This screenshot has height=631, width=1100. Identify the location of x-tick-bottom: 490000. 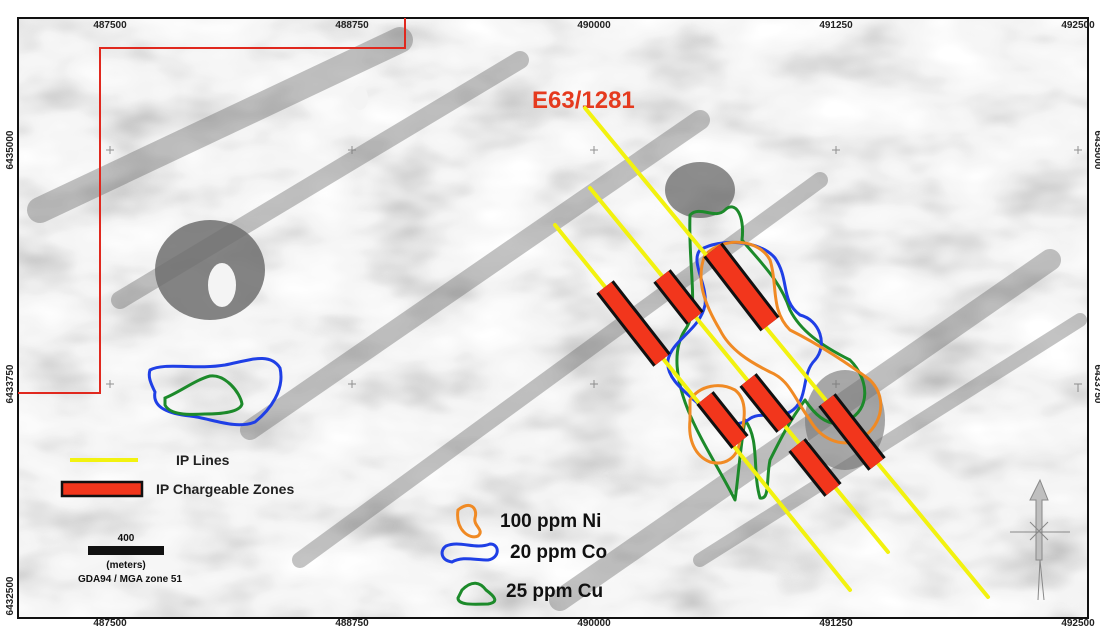
(594, 623).